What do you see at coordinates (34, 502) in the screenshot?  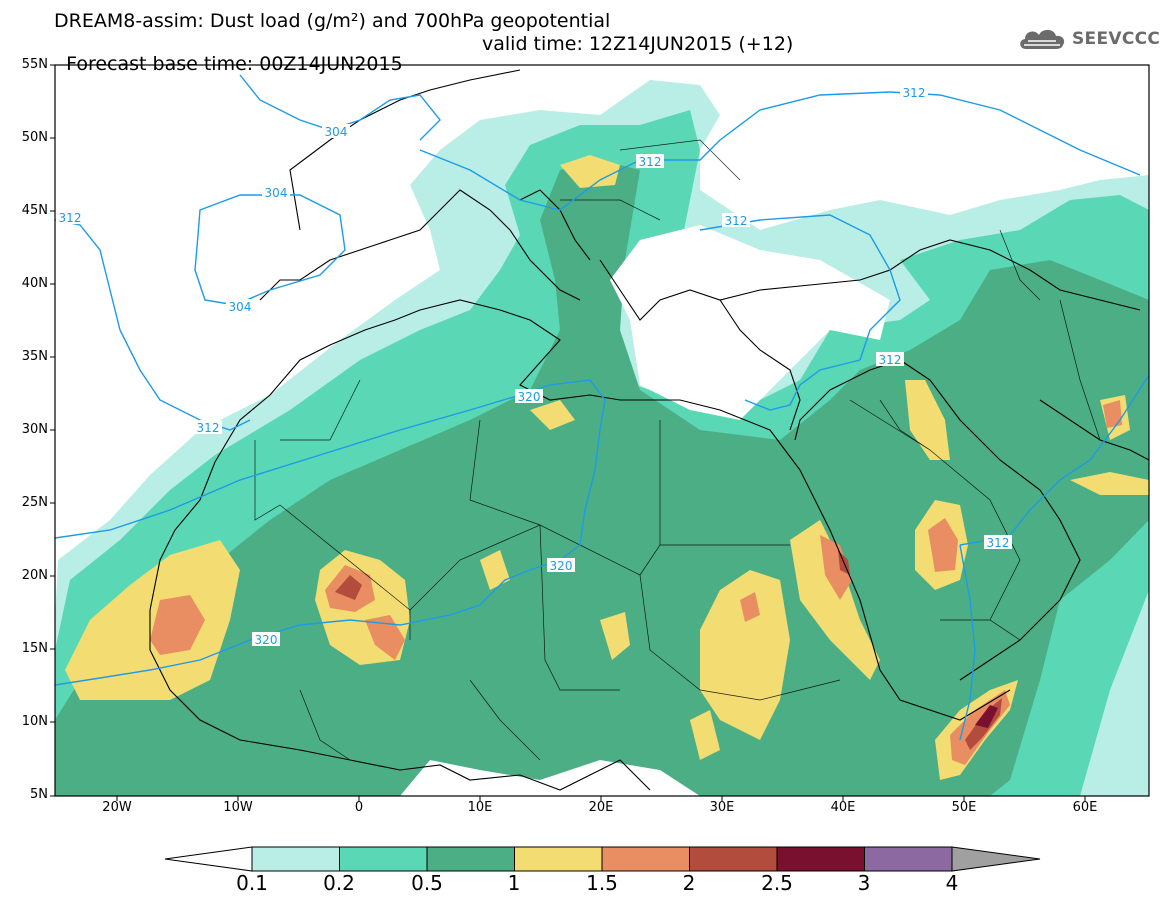 I see `lat-tick-label: 25N` at bounding box center [34, 502].